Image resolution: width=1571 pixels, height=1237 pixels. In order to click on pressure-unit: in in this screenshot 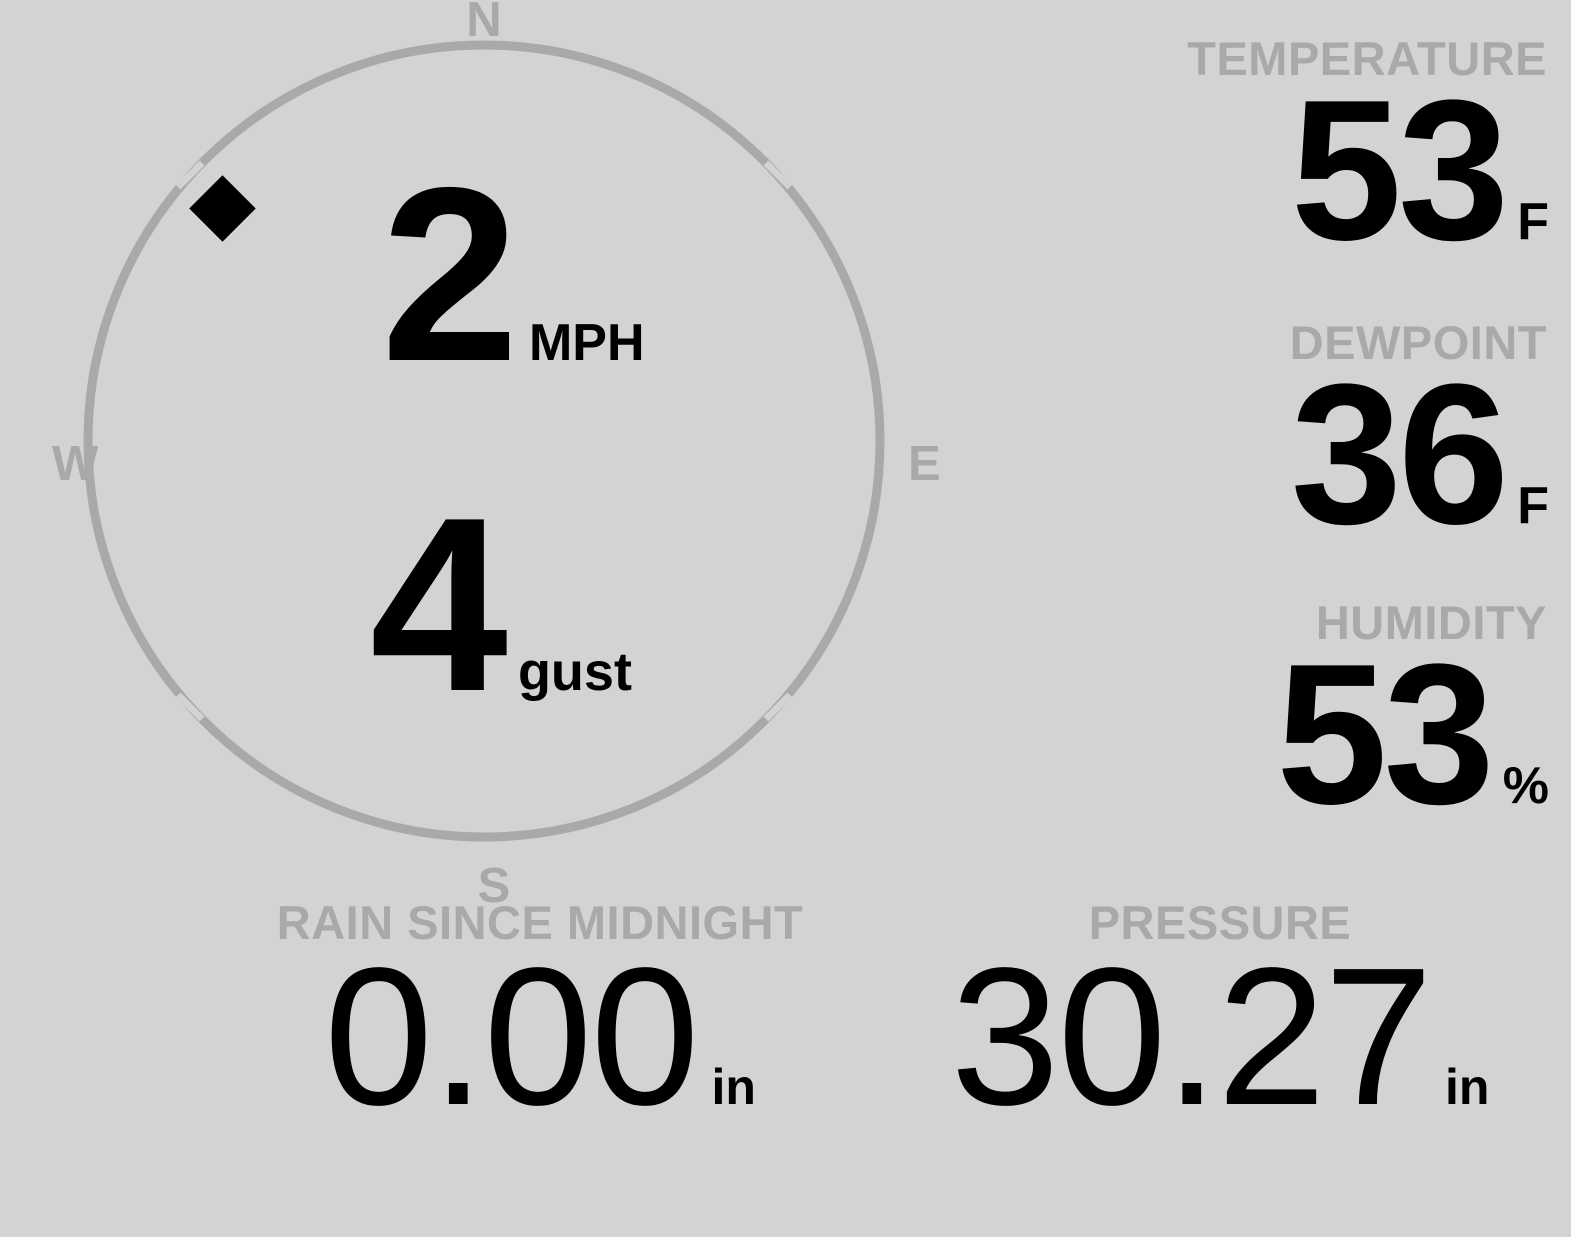, I will do `click(1467, 1087)`.